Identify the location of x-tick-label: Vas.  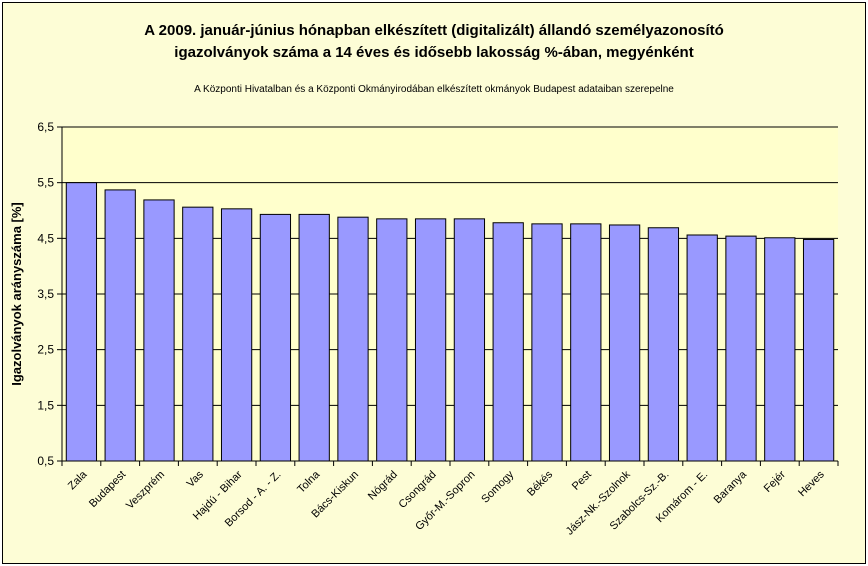
(196, 479).